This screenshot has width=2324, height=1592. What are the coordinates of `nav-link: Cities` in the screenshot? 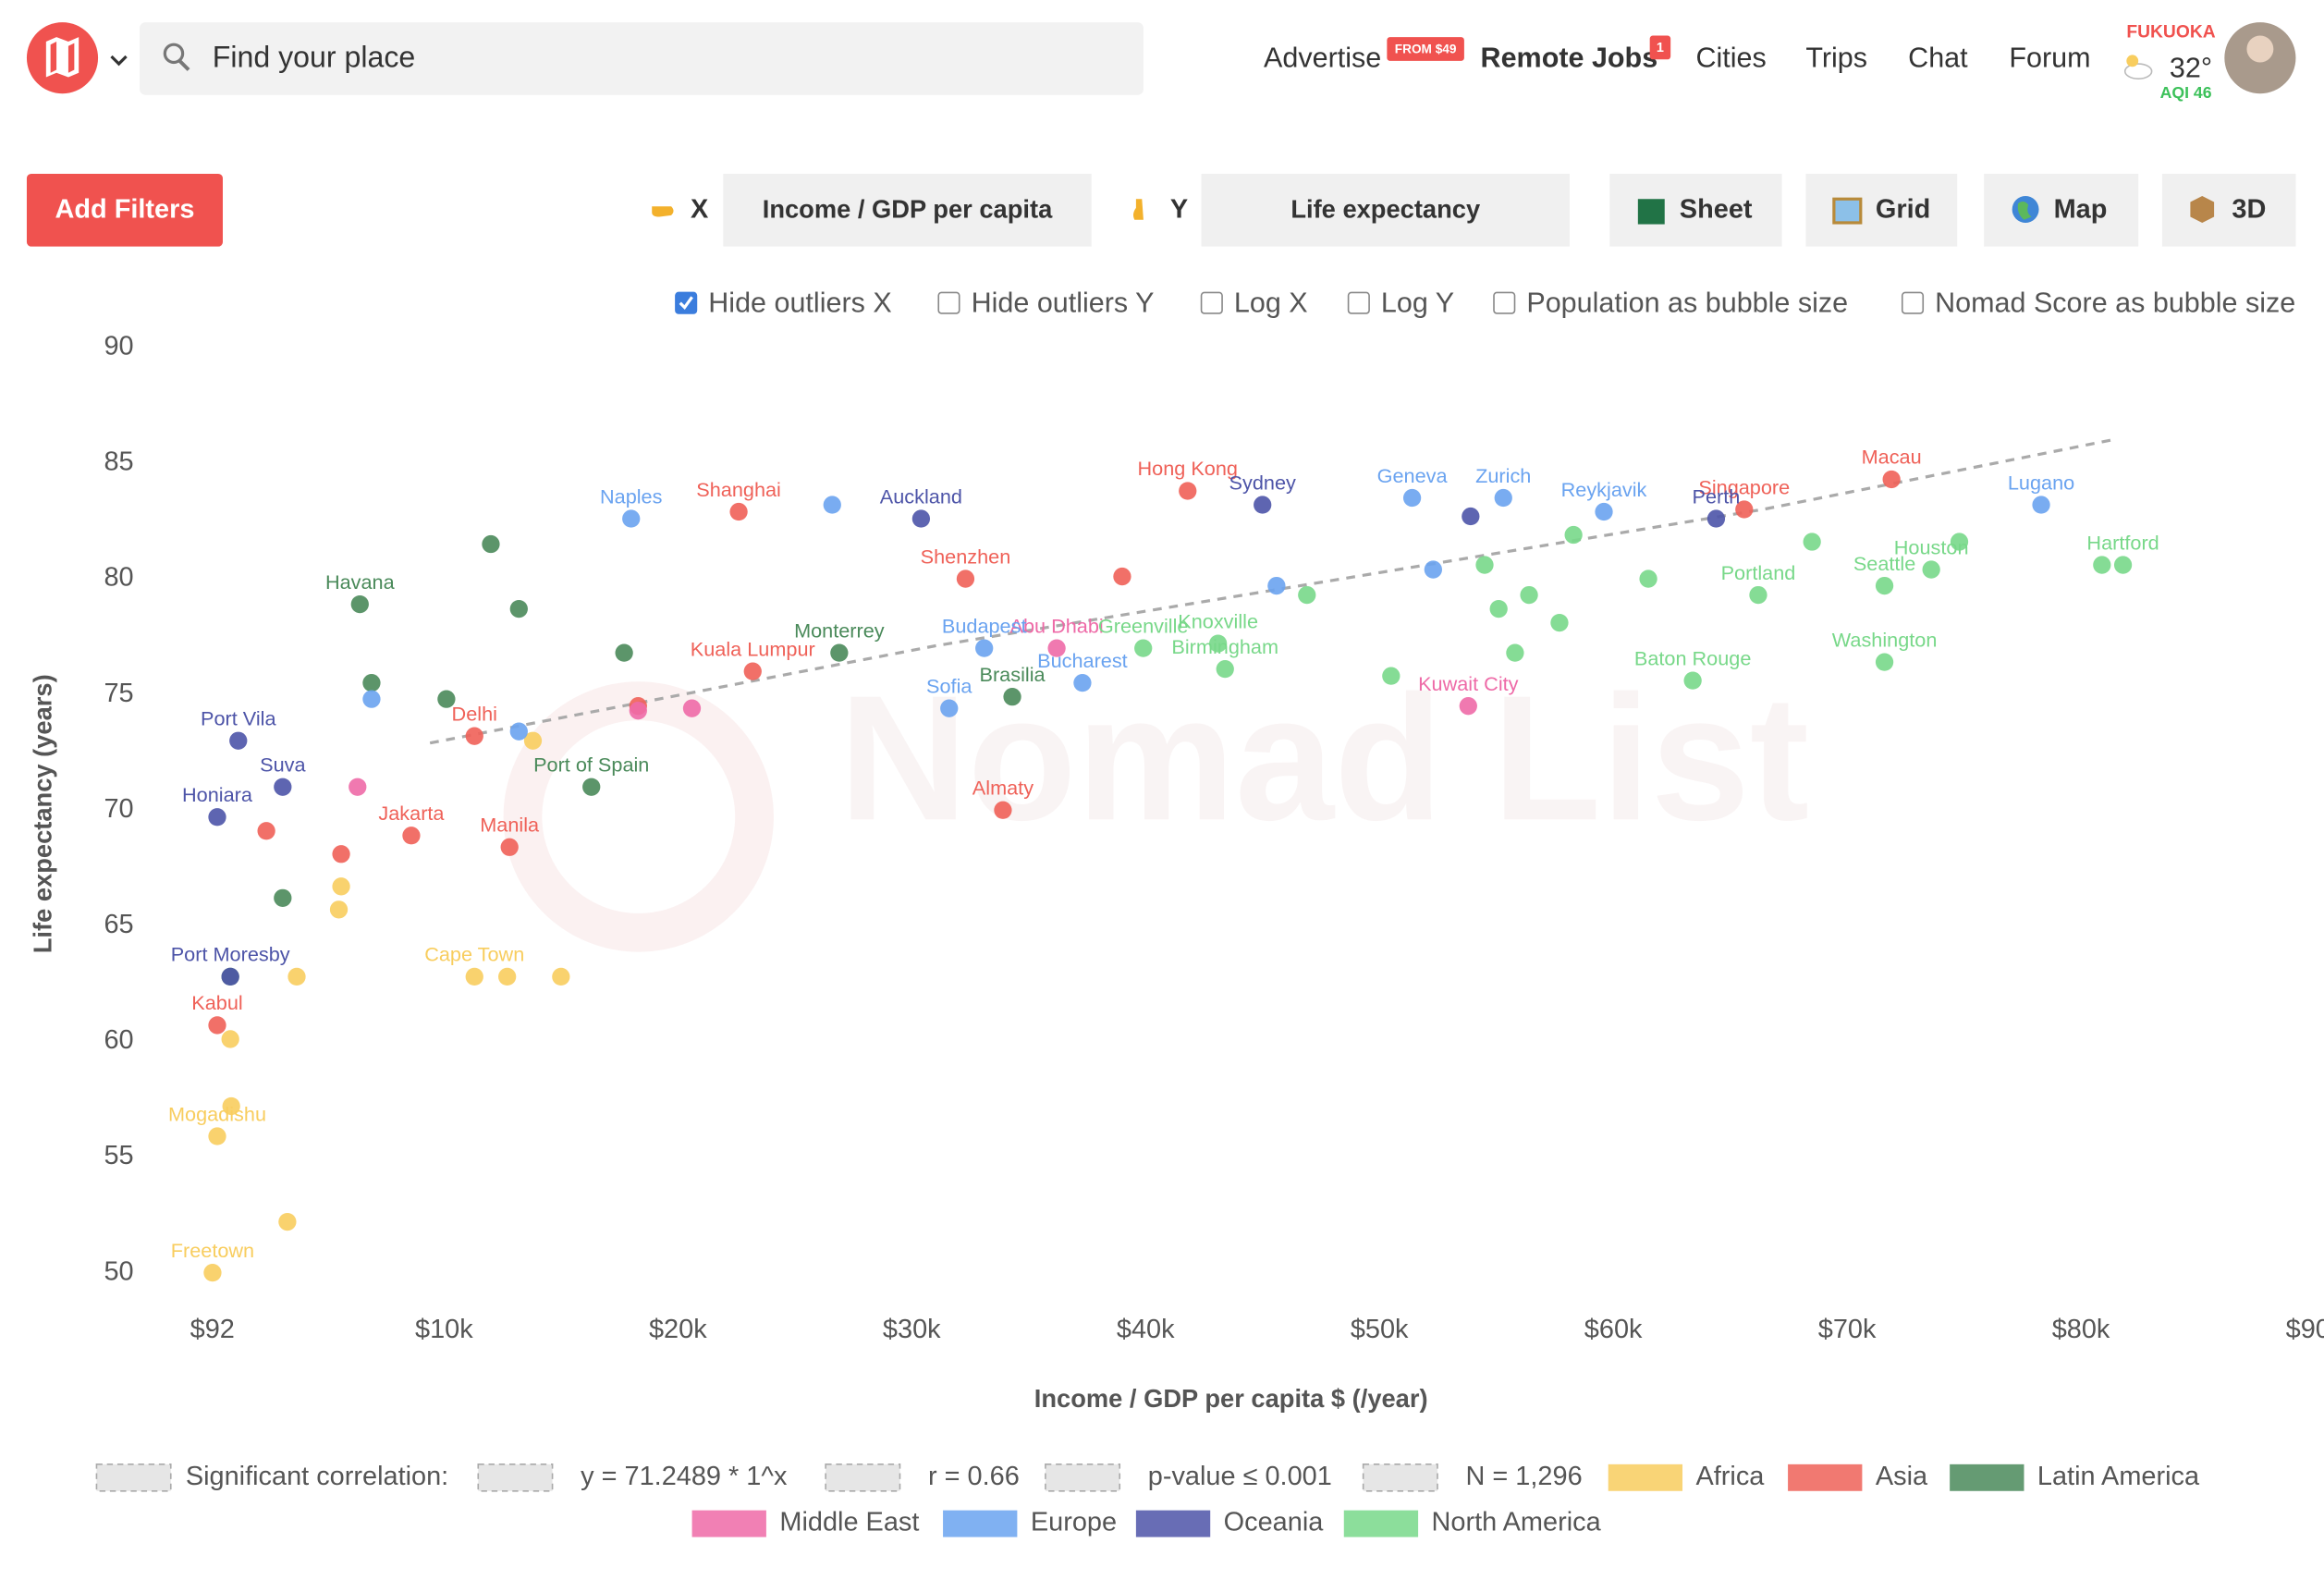 It's located at (1731, 57).